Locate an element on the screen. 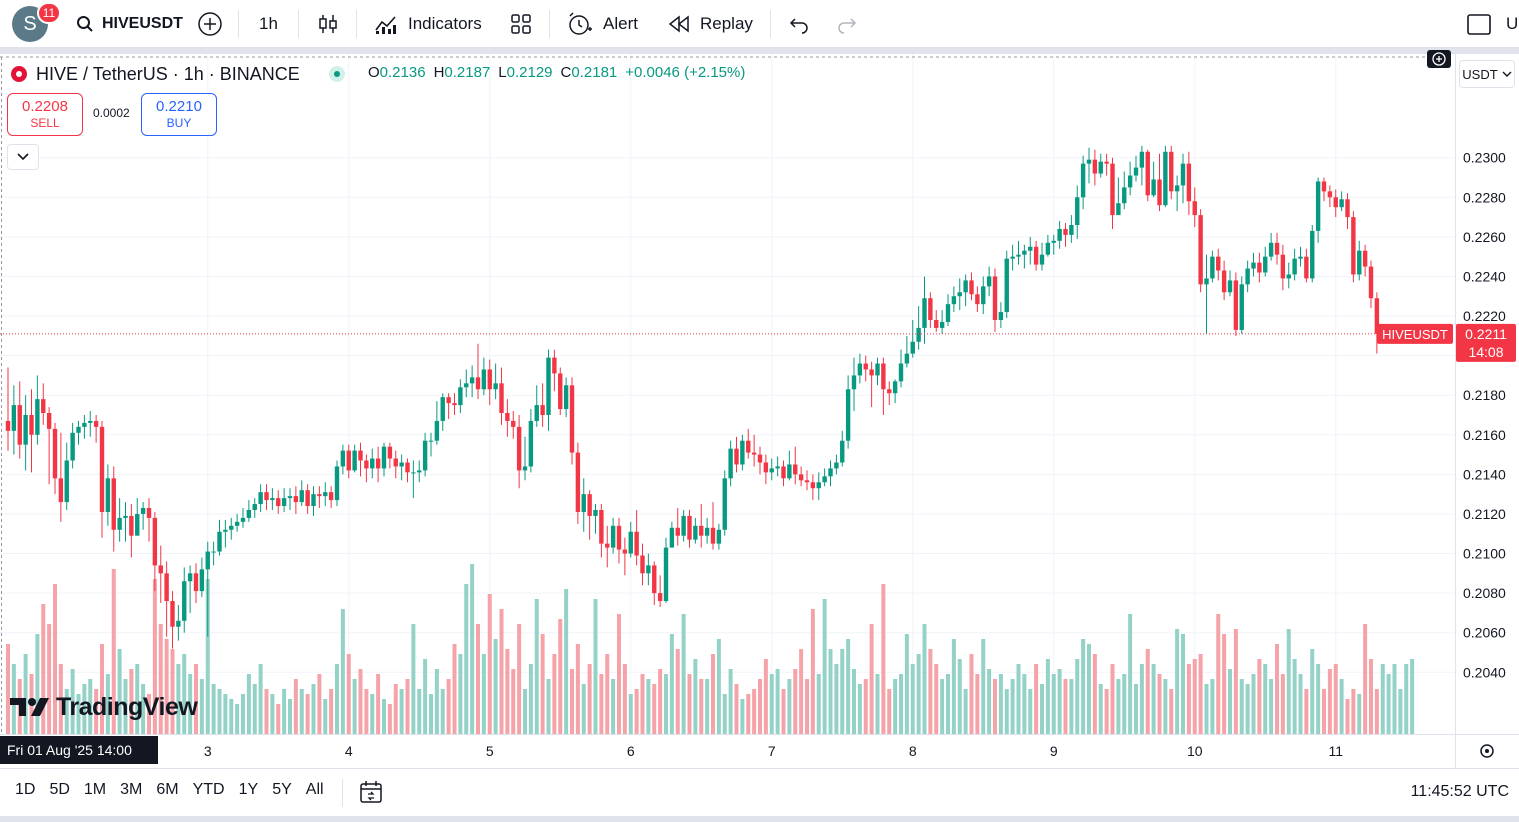  buy-button: 0.2210 BUY is located at coordinates (179, 114).